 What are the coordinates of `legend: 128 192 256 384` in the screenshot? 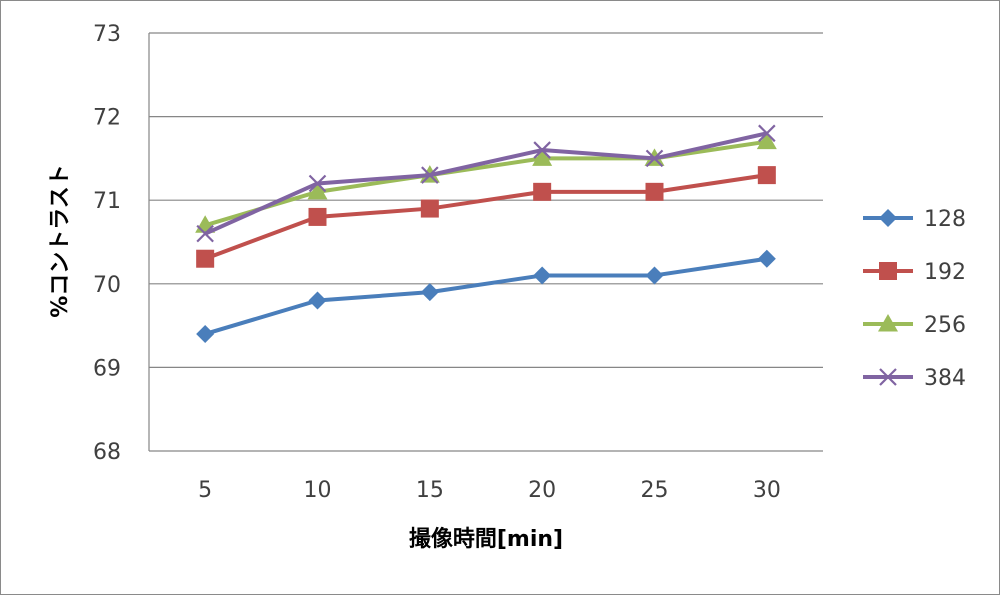 It's located at (914, 299).